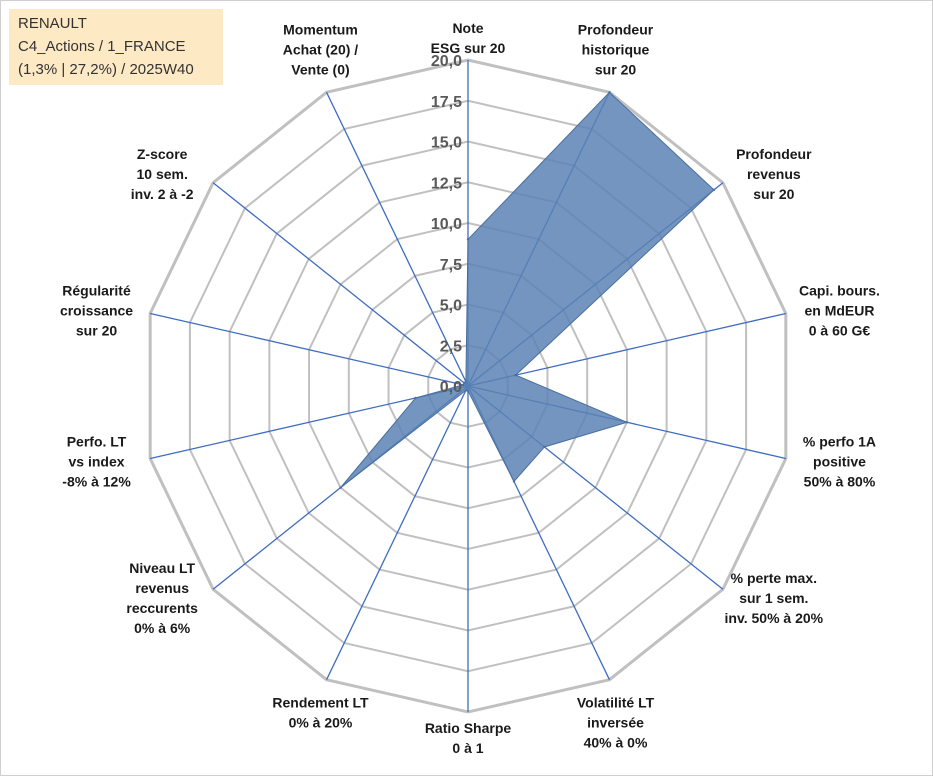 The height and width of the screenshot is (776, 933). What do you see at coordinates (467, 28) in the screenshot?
I see `axis-label-line: Note` at bounding box center [467, 28].